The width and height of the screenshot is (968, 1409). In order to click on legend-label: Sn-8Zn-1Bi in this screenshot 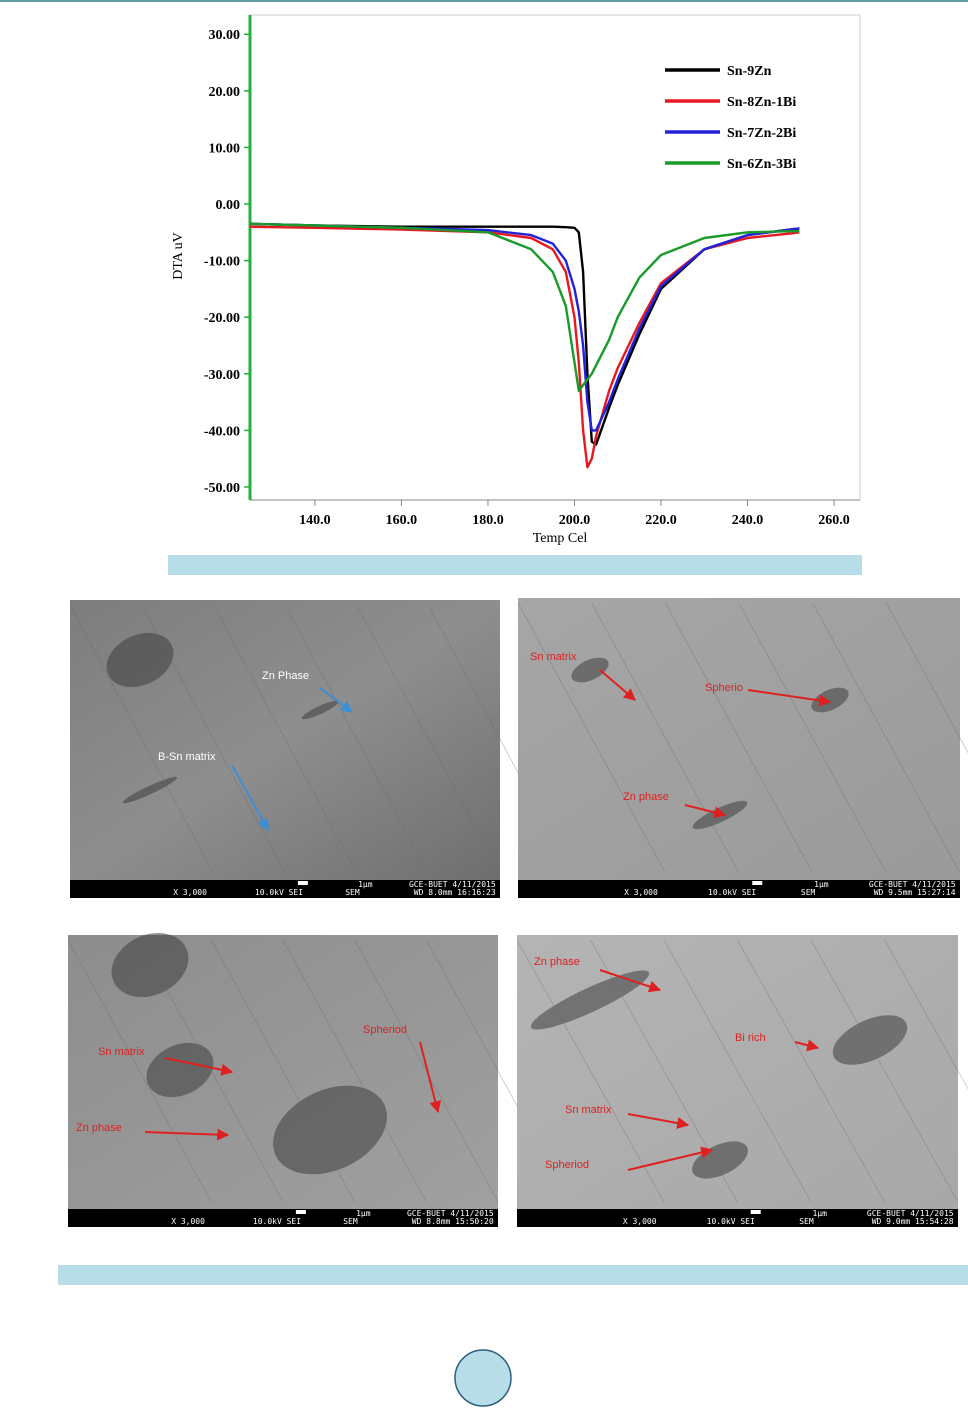, I will do `click(761, 102)`.